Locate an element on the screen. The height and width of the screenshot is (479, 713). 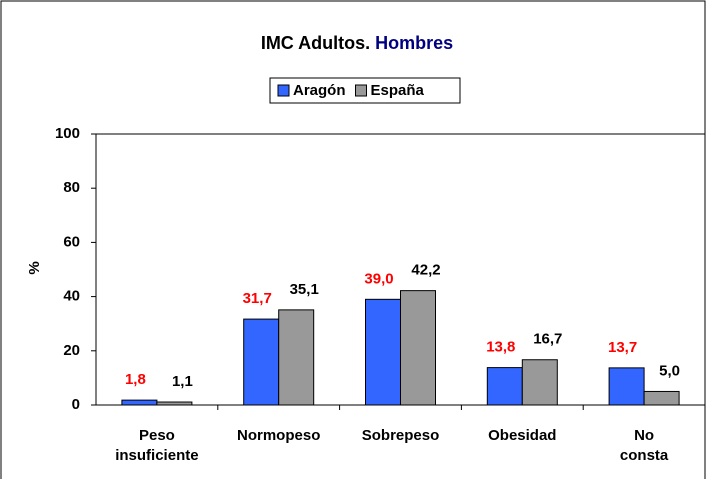
x-tick-label: insuficiente is located at coordinates (156, 455).